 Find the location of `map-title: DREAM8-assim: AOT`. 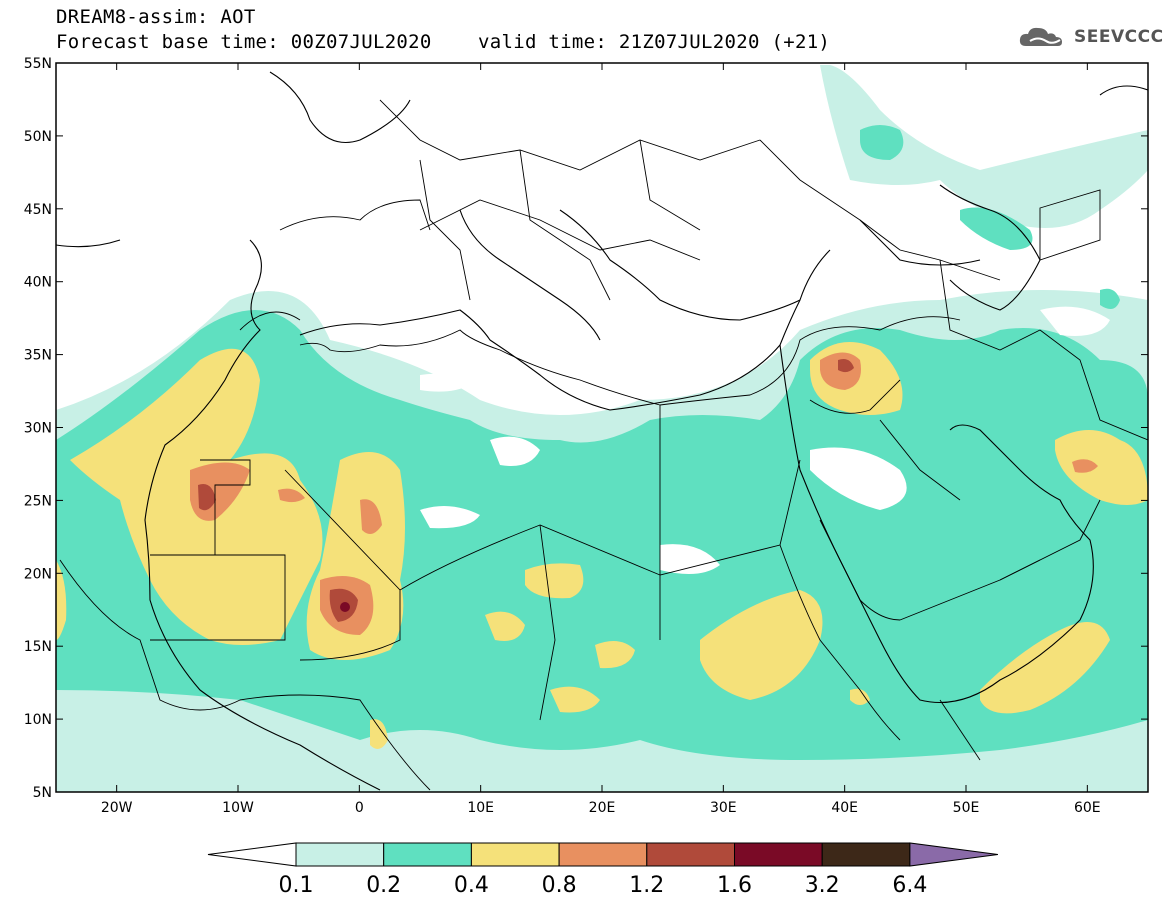

map-title: DREAM8-assim: AOT is located at coordinates (156, 17).